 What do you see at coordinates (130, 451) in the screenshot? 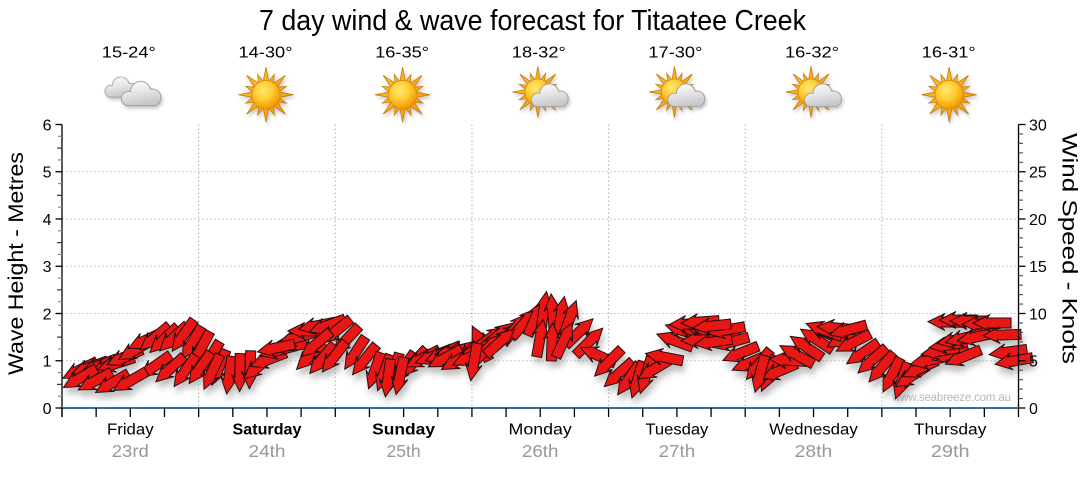
I see `svg-text: 23rd` at bounding box center [130, 451].